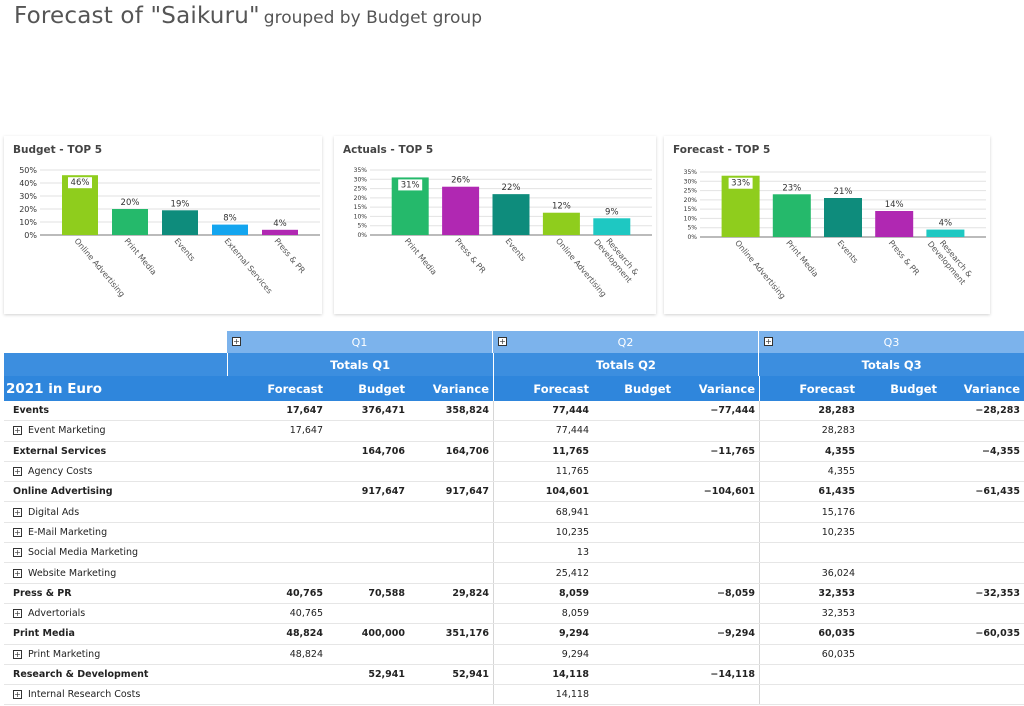  Describe the element at coordinates (115, 511) in the screenshot. I see `row-label: + Digital Ads` at that location.